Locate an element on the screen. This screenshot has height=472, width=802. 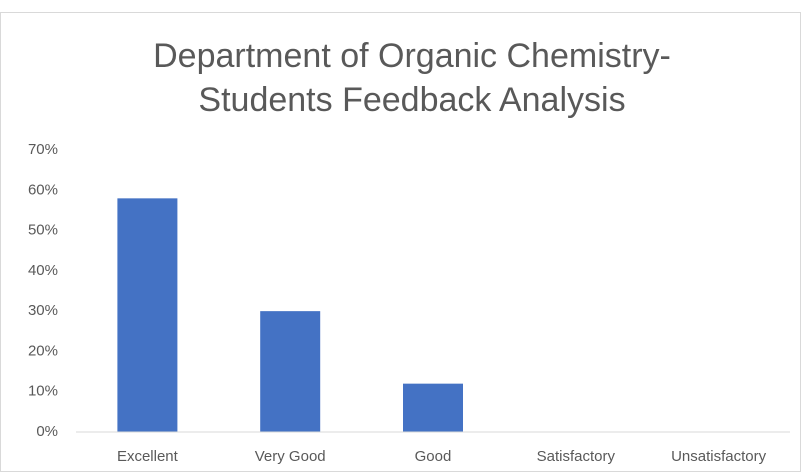
chart-title: Students Feedback Analysis is located at coordinates (411, 100).